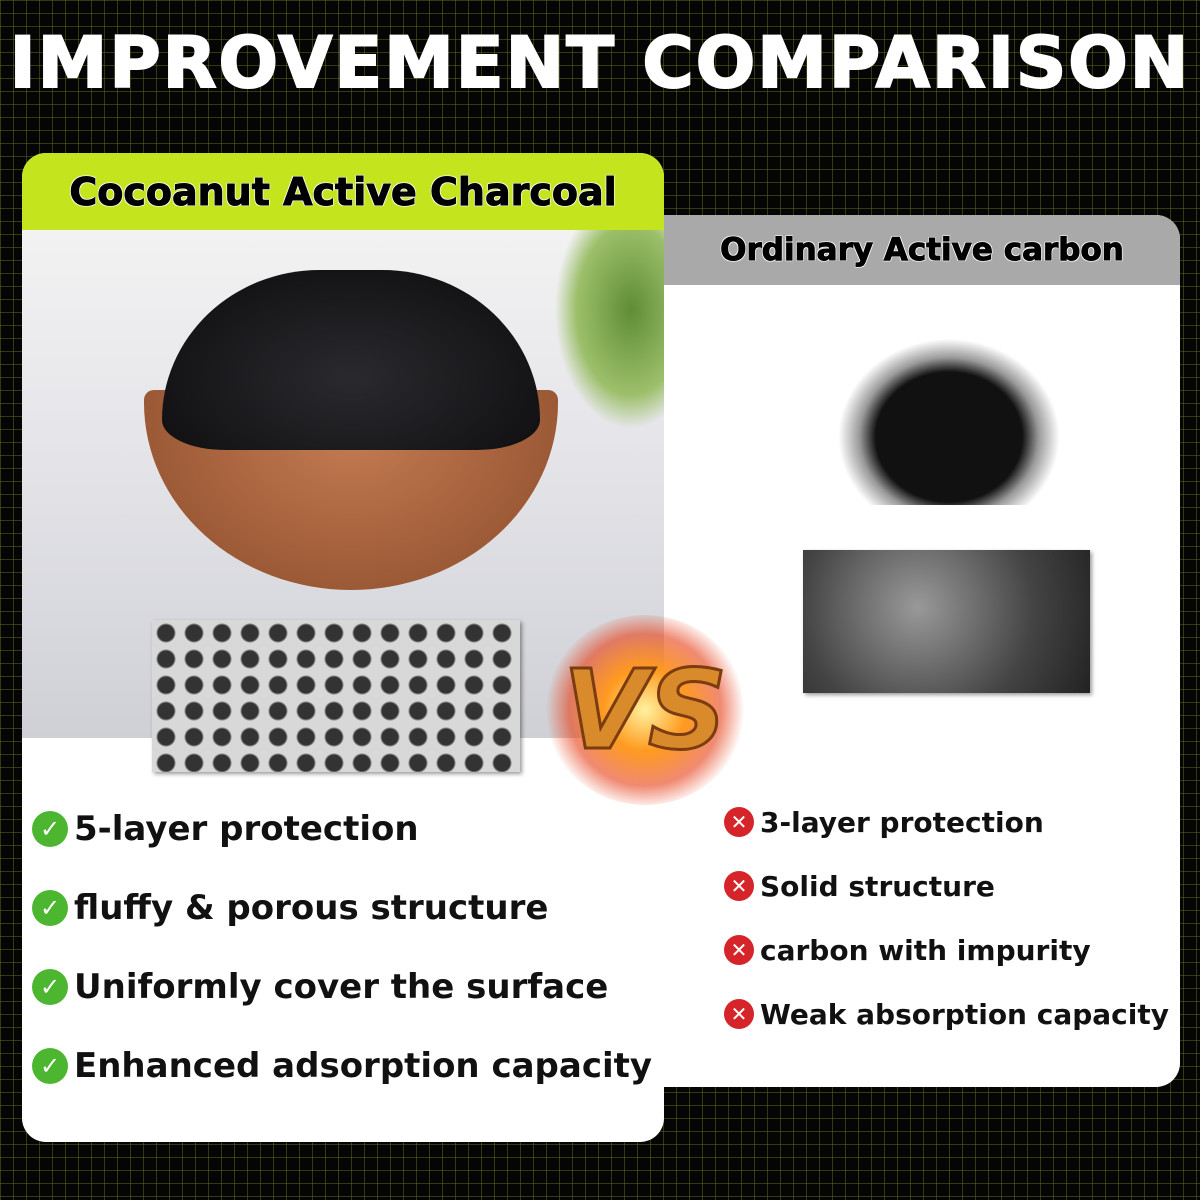 This screenshot has width=1200, height=1200. I want to click on ordinary-card-header: Ordinary Active carbon, so click(922, 250).